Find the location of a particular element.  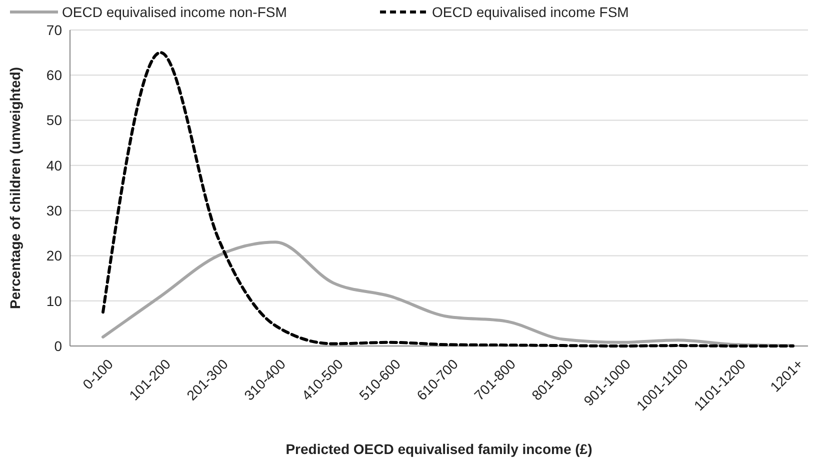

y-tick-label: 0 is located at coordinates (58, 346).